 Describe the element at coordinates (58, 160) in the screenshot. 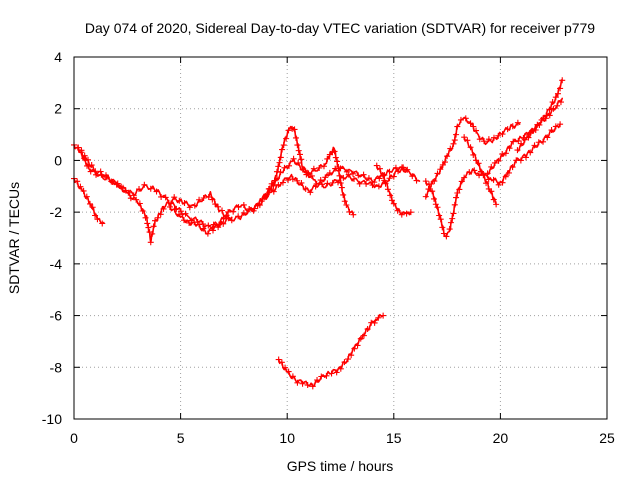

I see `y-tick-label: 0` at that location.